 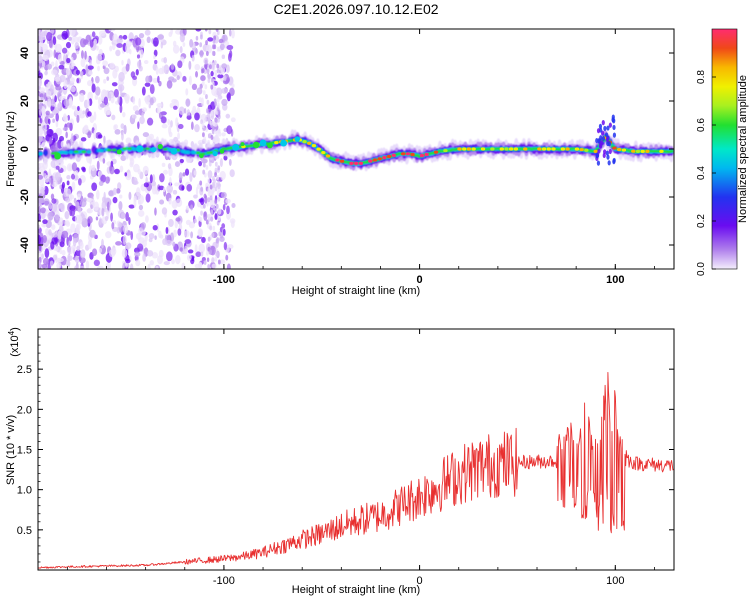 I want to click on chart-title: C2E1.2026.097.10.12.E02, so click(x=355, y=9).